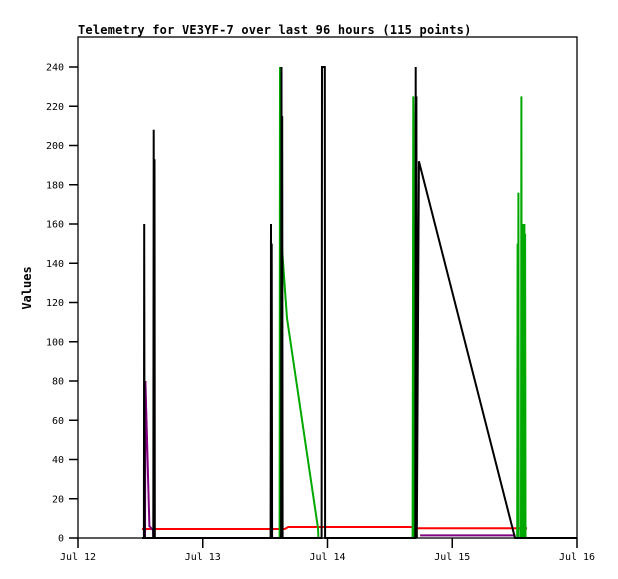  What do you see at coordinates (55, 342) in the screenshot?
I see `y-tick-label: 100` at bounding box center [55, 342].